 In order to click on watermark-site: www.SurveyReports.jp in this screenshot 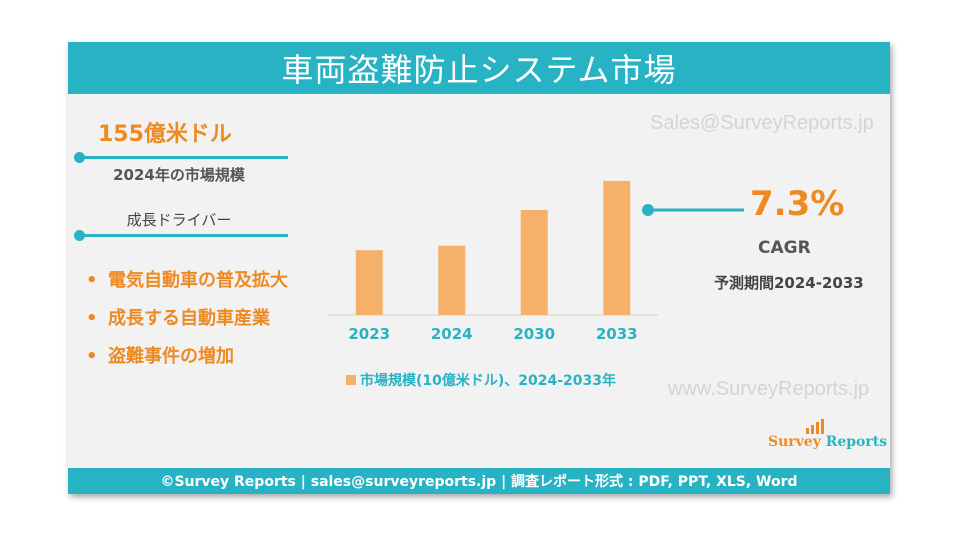, I will do `click(769, 389)`.